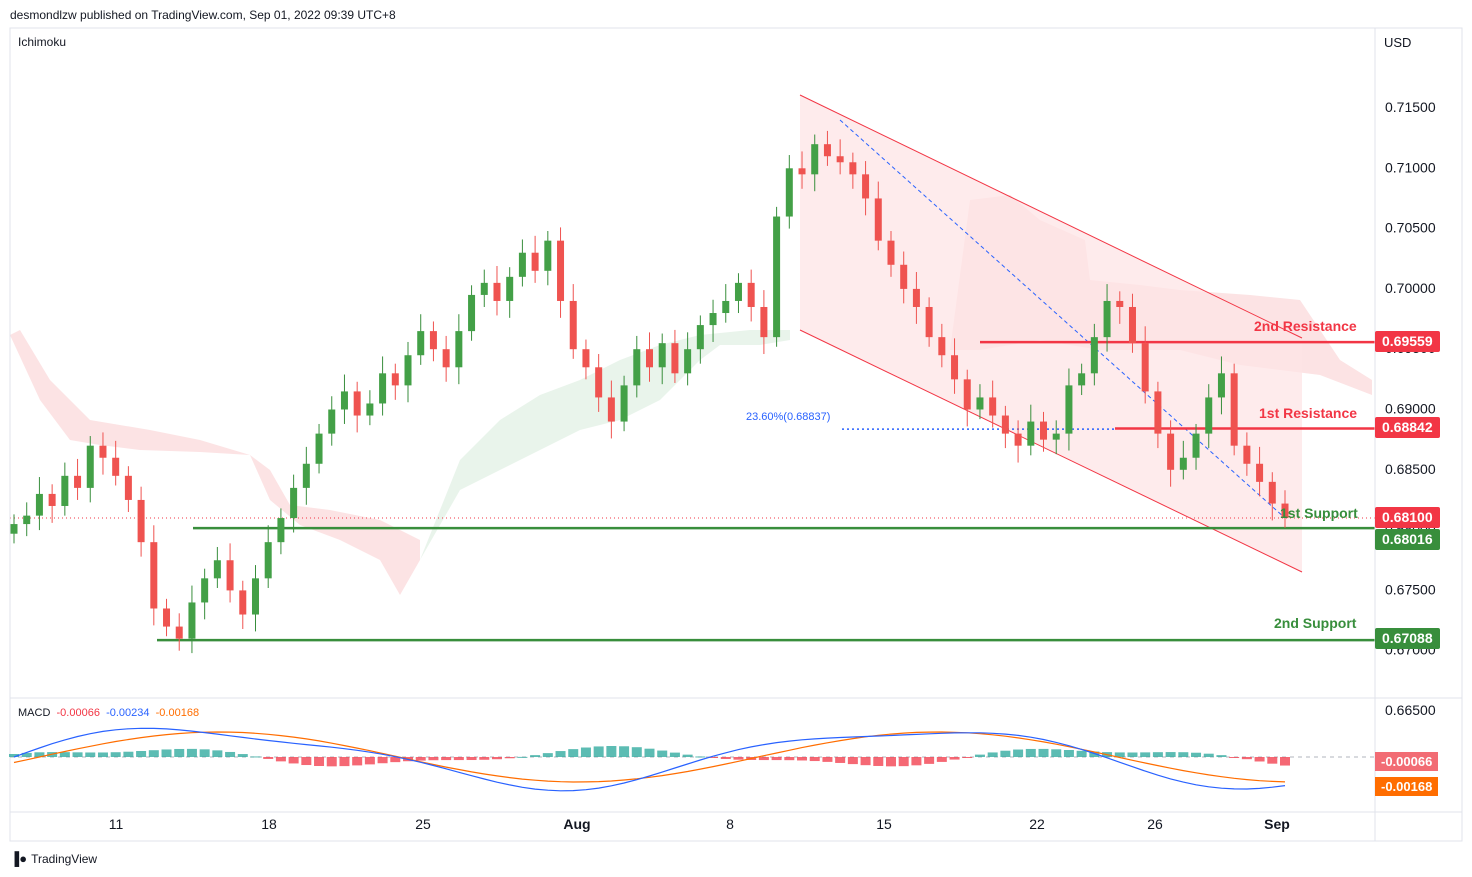  I want to click on x-tick-label: 26, so click(1155, 824).